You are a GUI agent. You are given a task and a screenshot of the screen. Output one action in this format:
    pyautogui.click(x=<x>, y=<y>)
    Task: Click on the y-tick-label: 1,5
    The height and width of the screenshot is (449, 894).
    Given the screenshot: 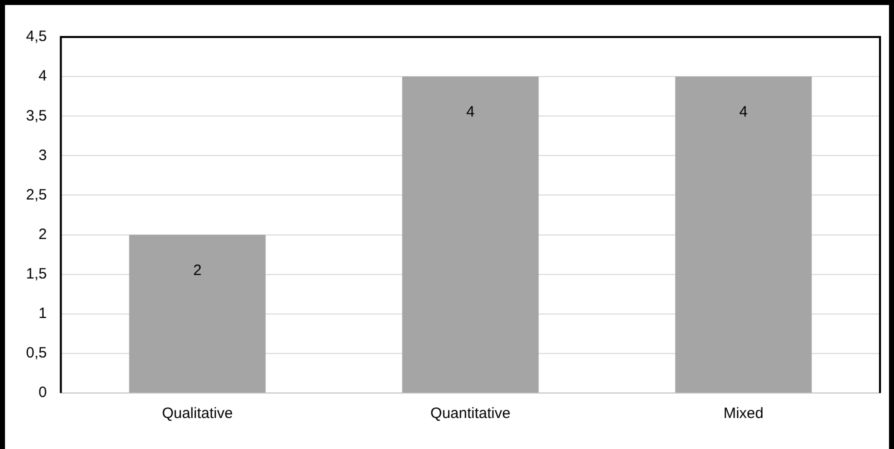 What is the action you would take?
    pyautogui.click(x=36, y=273)
    